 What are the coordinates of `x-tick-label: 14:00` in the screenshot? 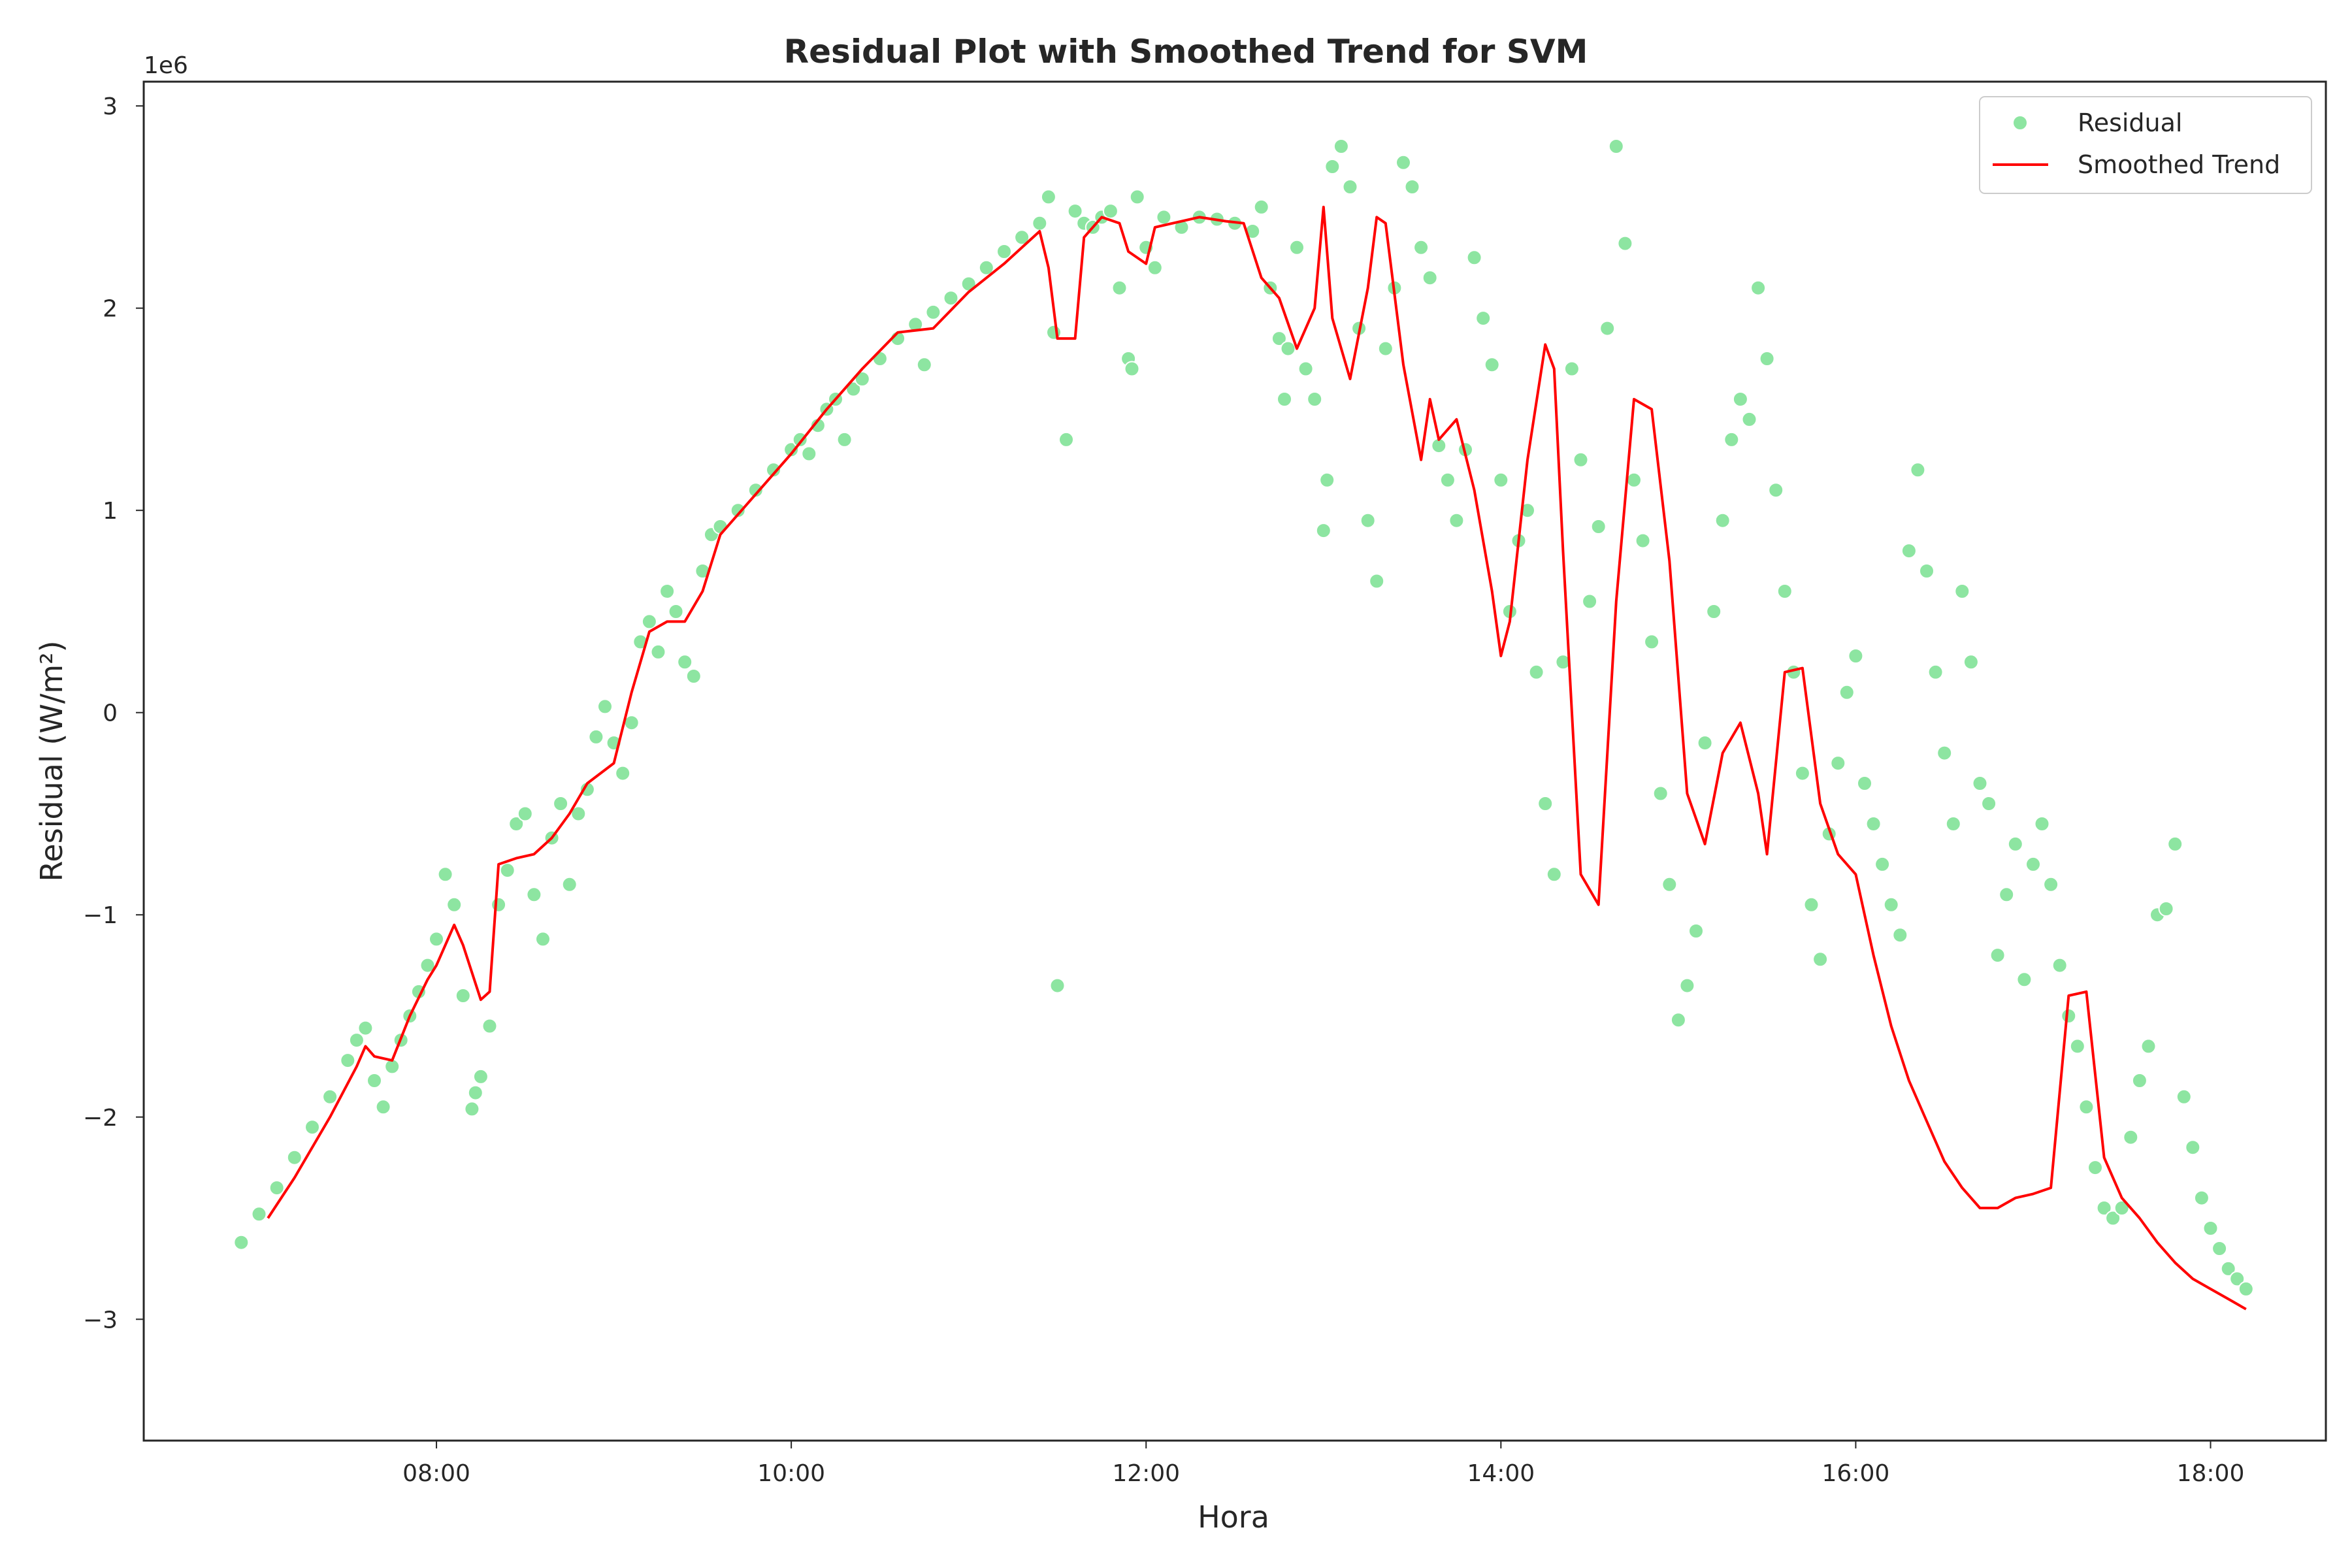 It's located at (1501, 1473).